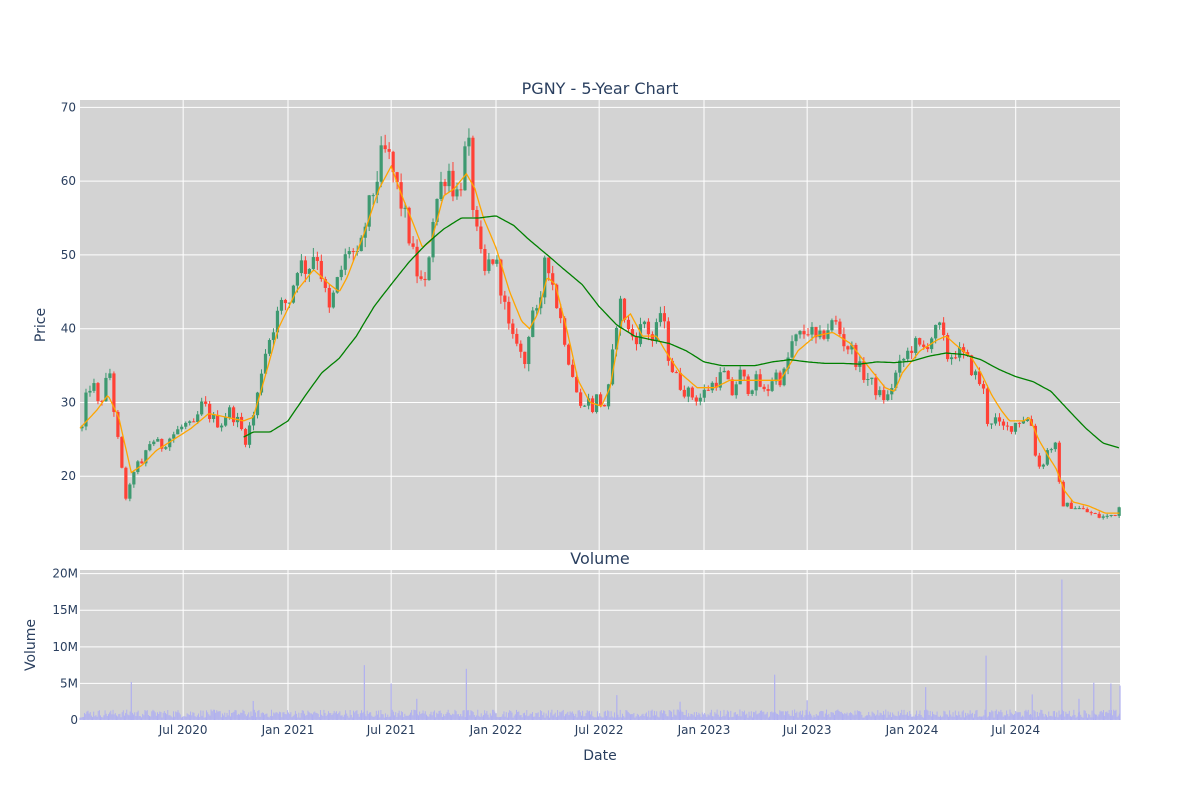  I want to click on price-y-tick-label: 50, so click(68, 255).